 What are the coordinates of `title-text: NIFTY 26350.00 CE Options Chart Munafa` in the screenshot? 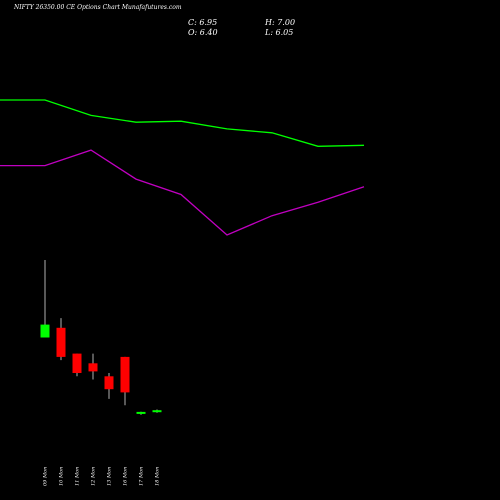 It's located at (80, 7).